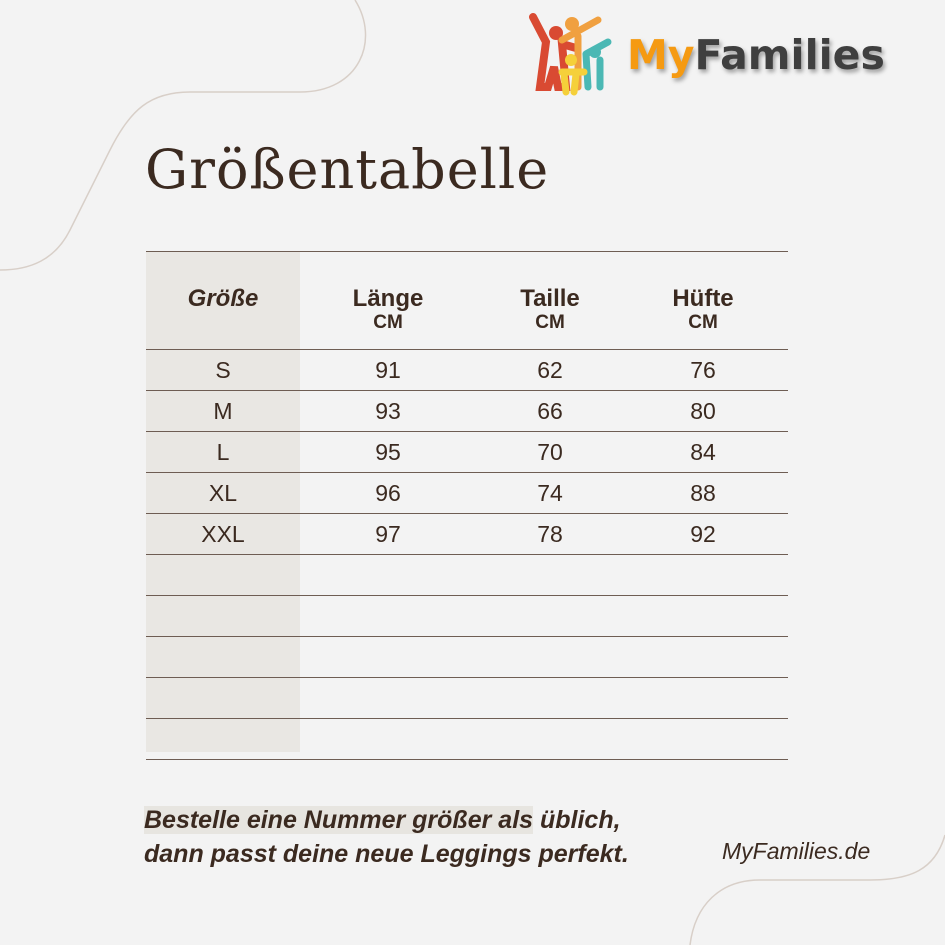 This screenshot has width=945, height=945. I want to click on logo-text: MyFamilies, so click(756, 54).